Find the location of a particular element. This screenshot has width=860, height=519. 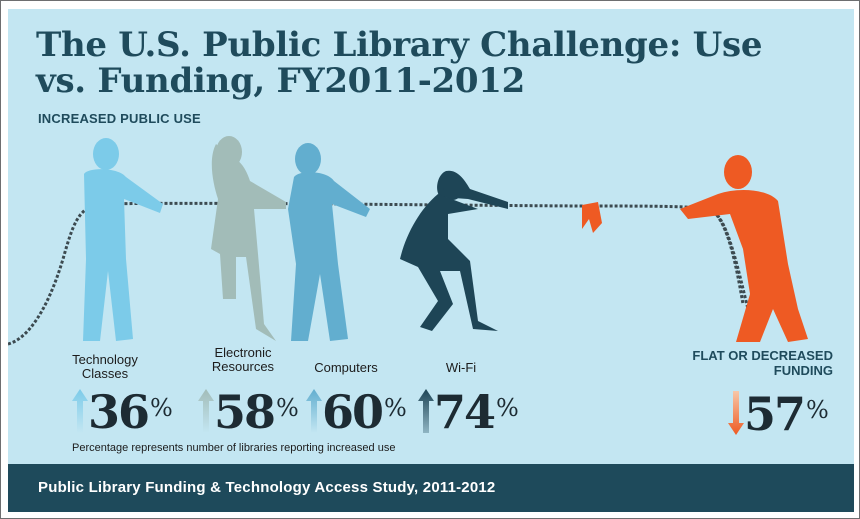

down-arrow-icon is located at coordinates (736, 413).